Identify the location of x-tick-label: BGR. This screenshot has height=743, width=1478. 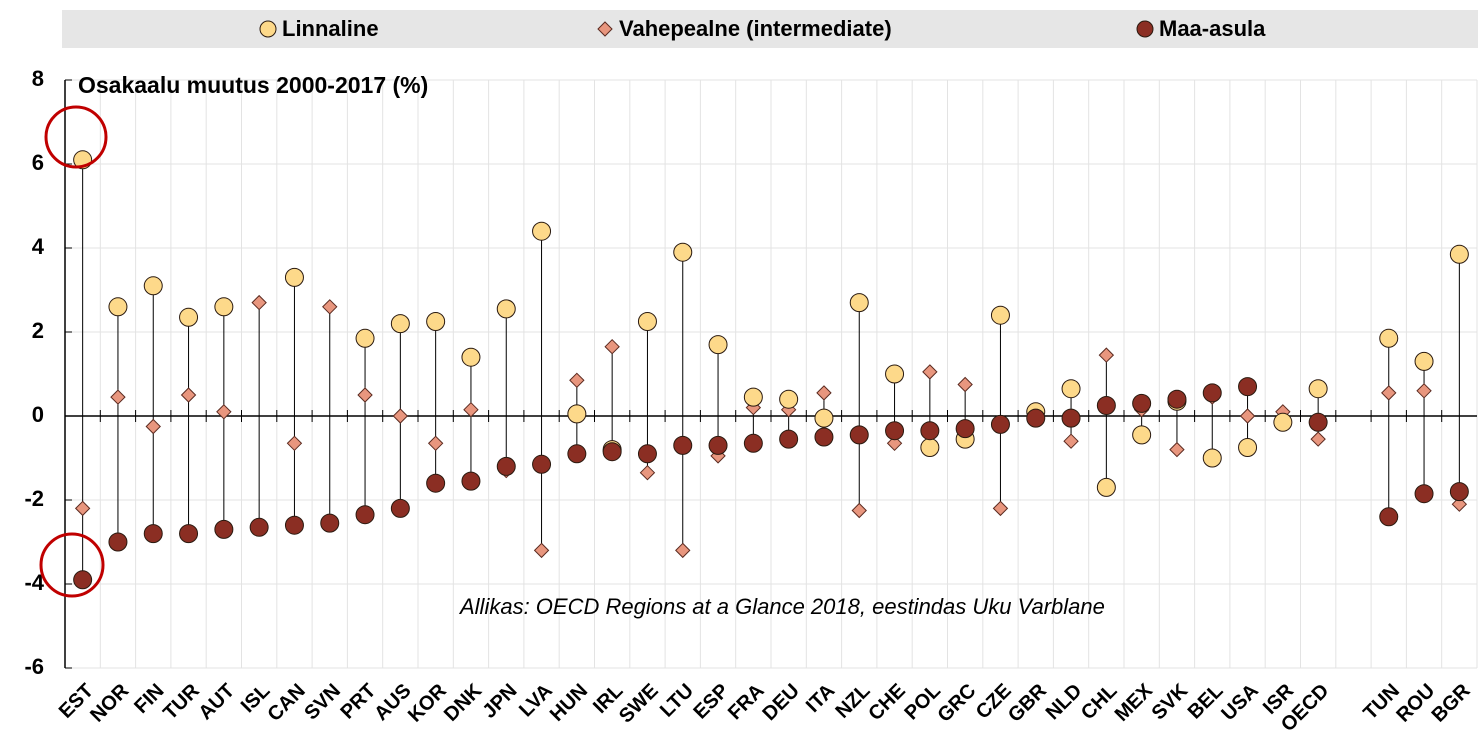
(1451, 702).